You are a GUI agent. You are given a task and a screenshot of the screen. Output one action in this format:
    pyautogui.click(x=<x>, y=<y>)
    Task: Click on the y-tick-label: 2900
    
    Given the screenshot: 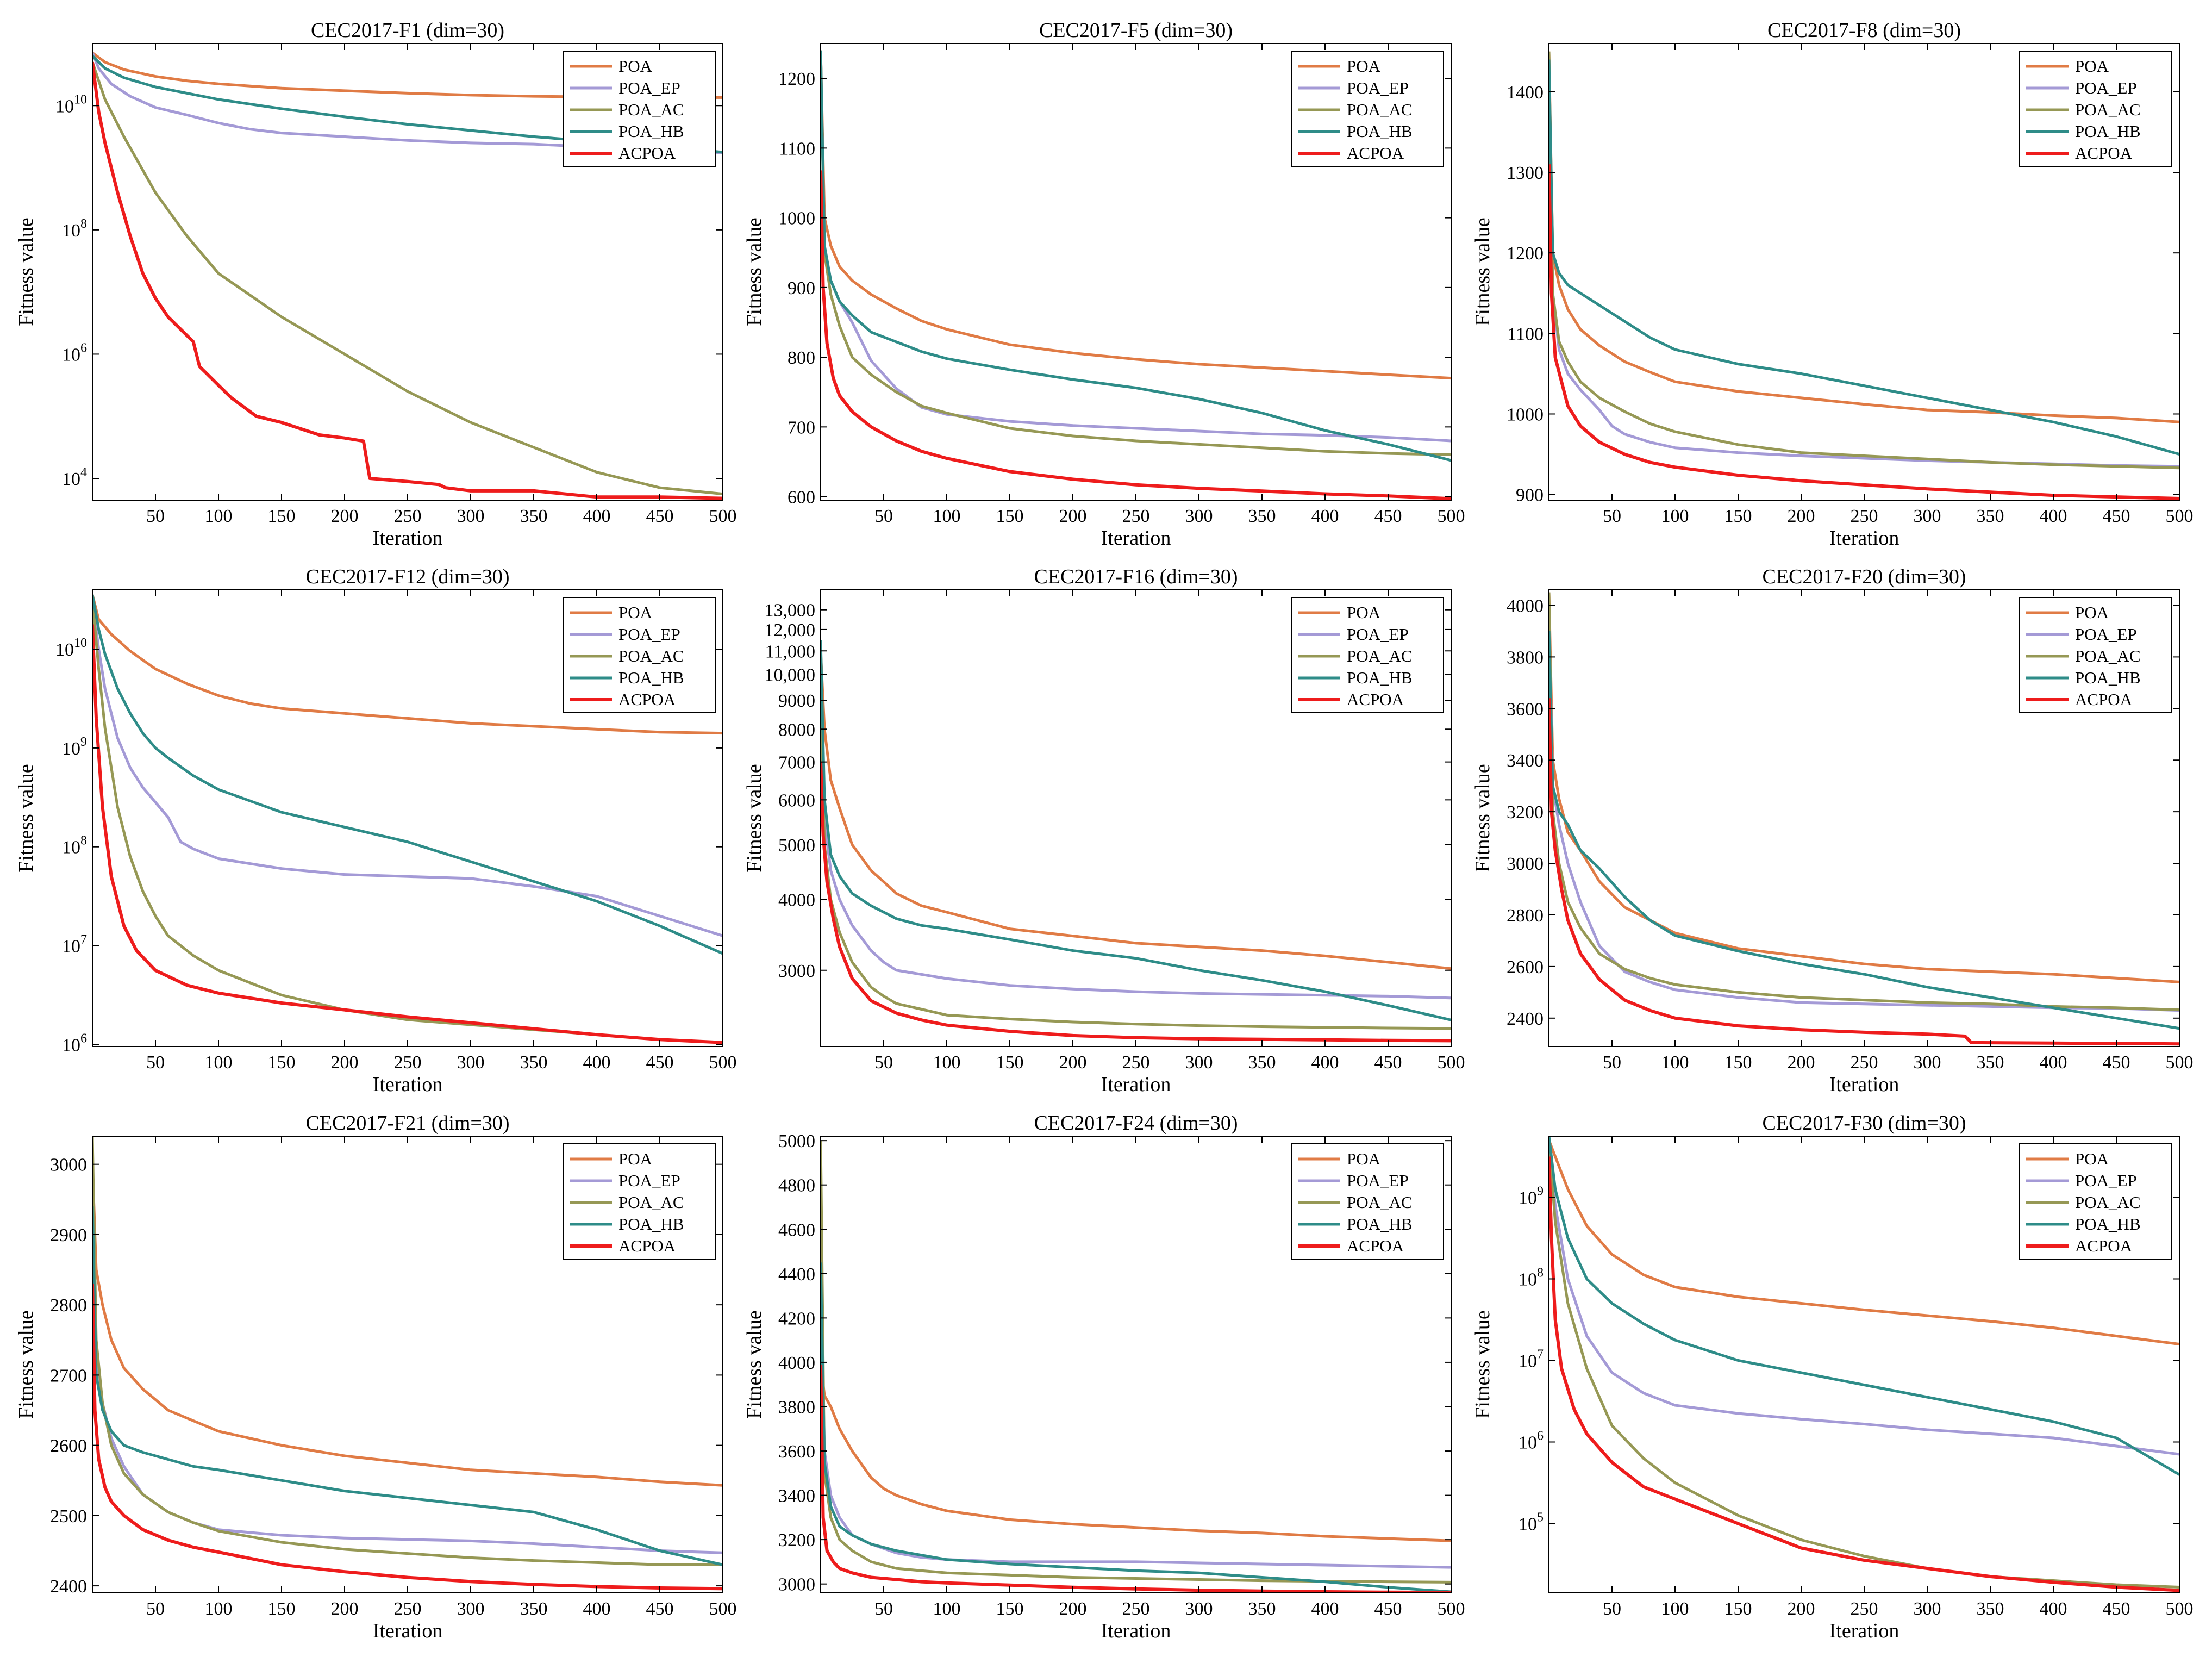 What is the action you would take?
    pyautogui.click(x=68, y=1235)
    